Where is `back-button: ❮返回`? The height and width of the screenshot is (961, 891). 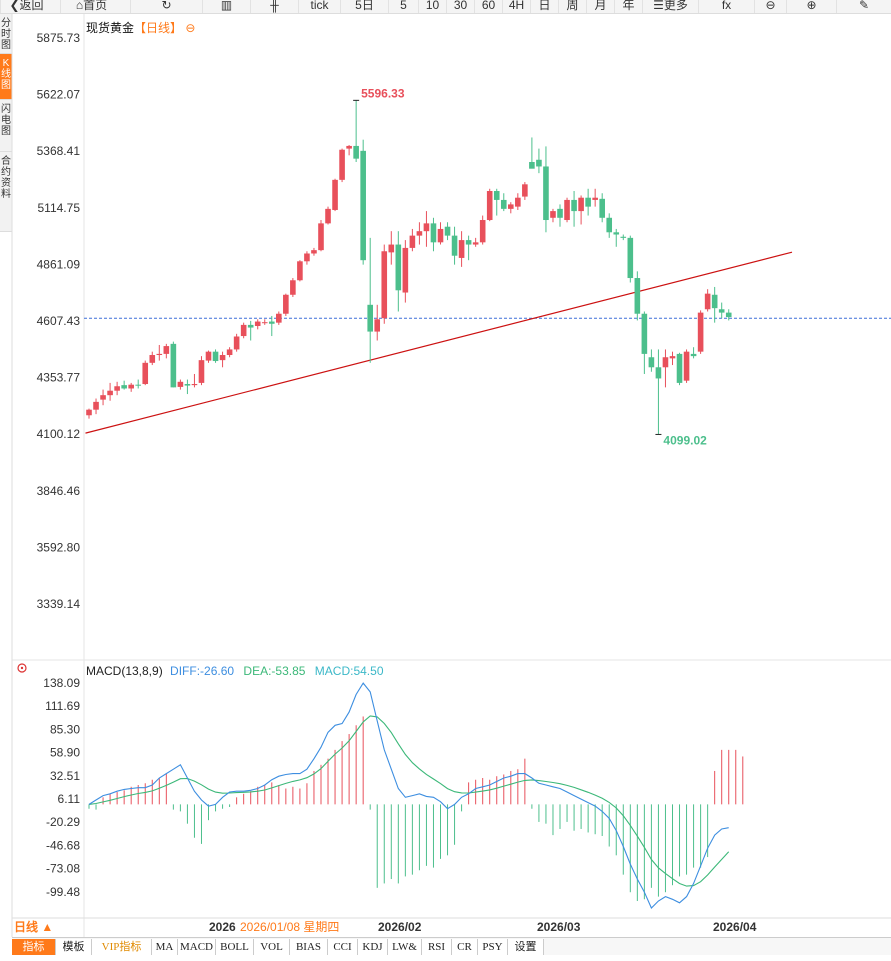 back-button: ❮返回 is located at coordinates (26, 6).